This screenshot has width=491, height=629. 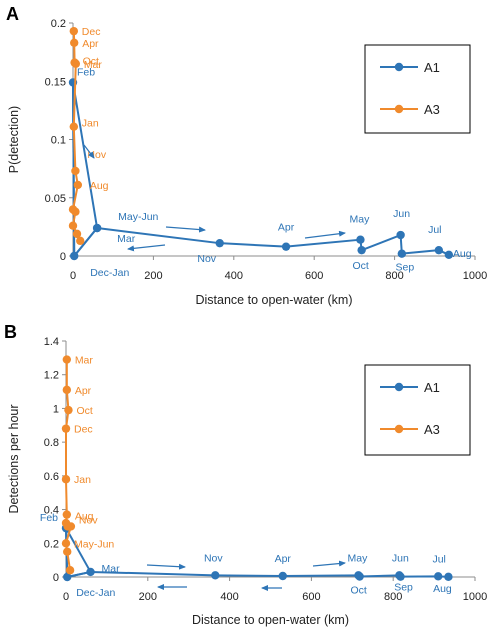 What do you see at coordinates (91, 32) in the screenshot?
I see `point-label: Dec` at bounding box center [91, 32].